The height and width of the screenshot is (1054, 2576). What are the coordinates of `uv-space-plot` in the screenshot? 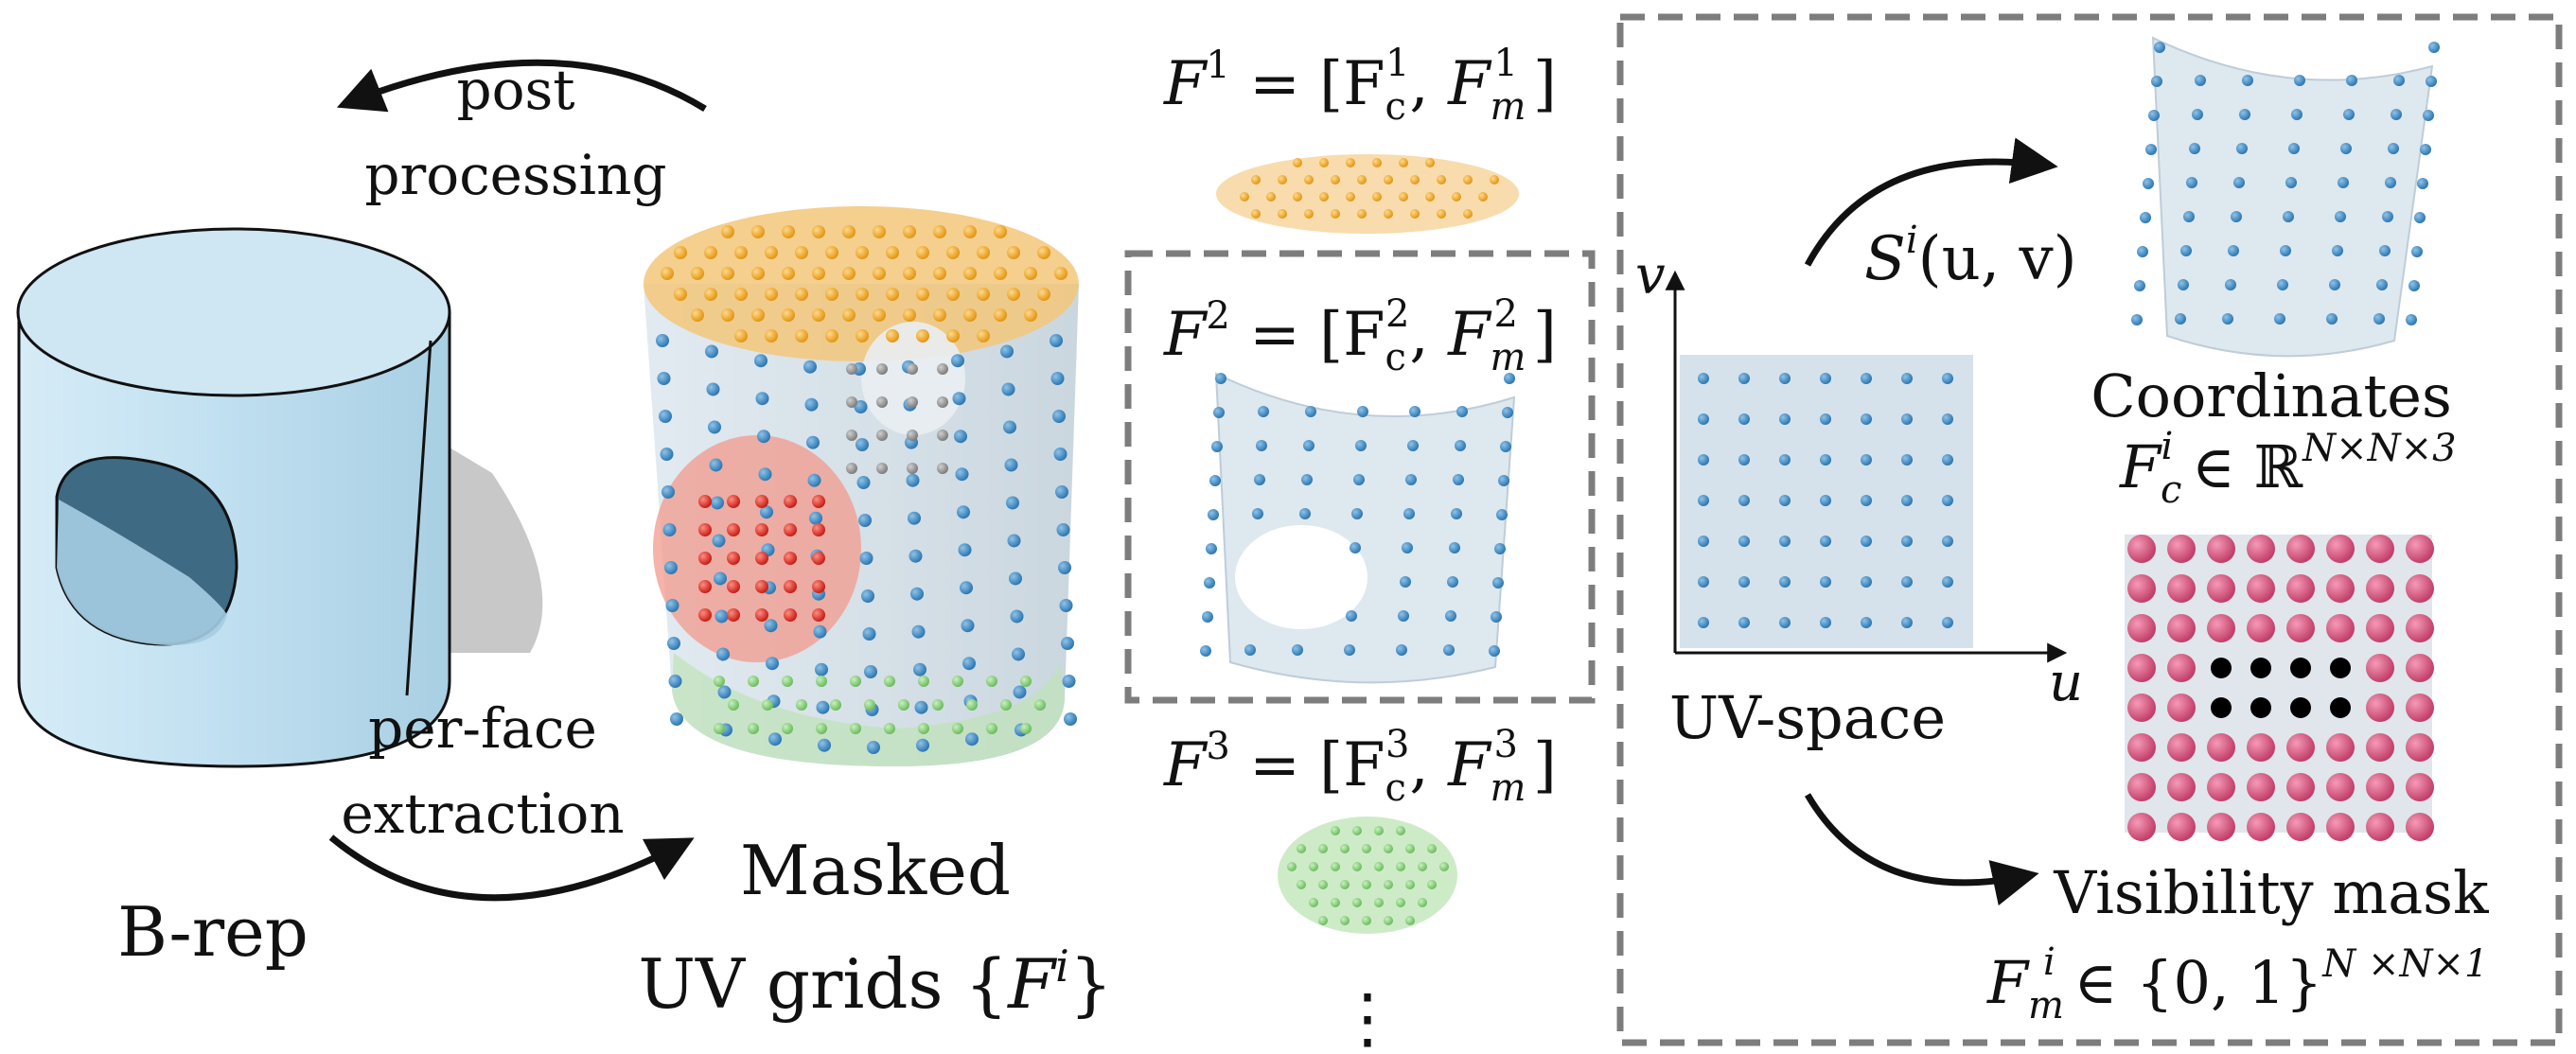 It's located at (1866, 466).